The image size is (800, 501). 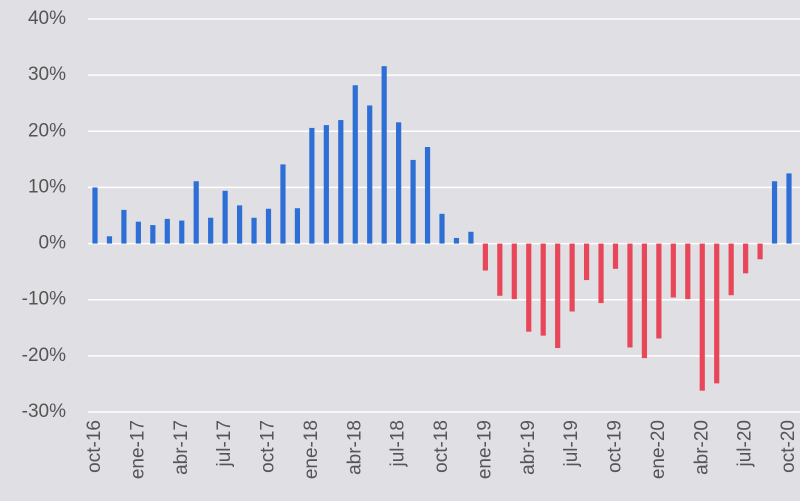 I want to click on x-tick-label: abr-17, so click(x=181, y=447).